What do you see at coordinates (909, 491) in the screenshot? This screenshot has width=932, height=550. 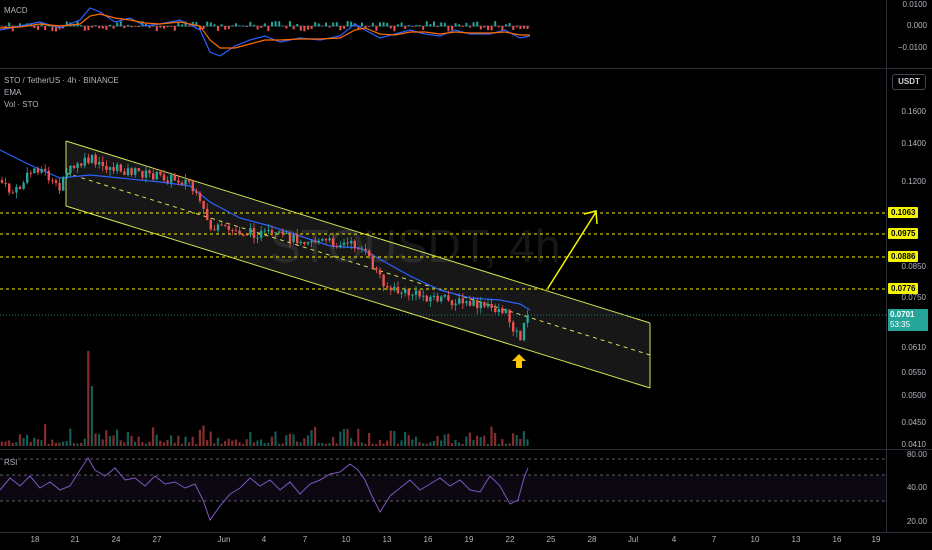 I see `rsi-axis: 80.00 40.00 20.00` at bounding box center [909, 491].